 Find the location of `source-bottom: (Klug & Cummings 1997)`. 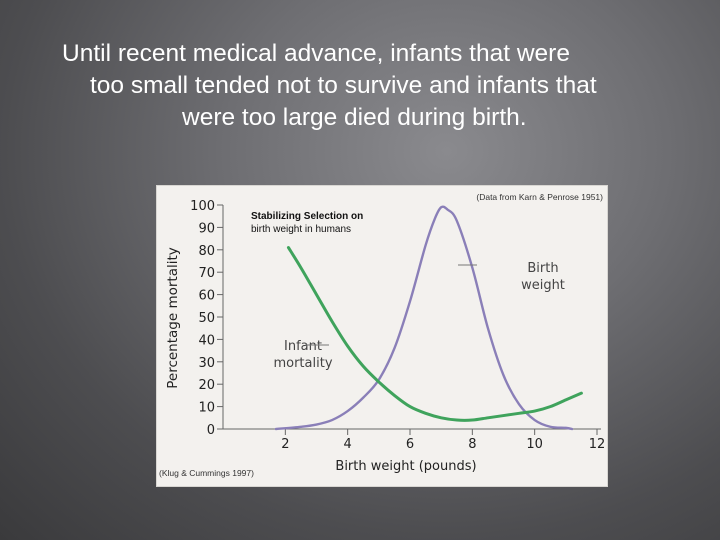

source-bottom: (Klug & Cummings 1997) is located at coordinates (206, 473).